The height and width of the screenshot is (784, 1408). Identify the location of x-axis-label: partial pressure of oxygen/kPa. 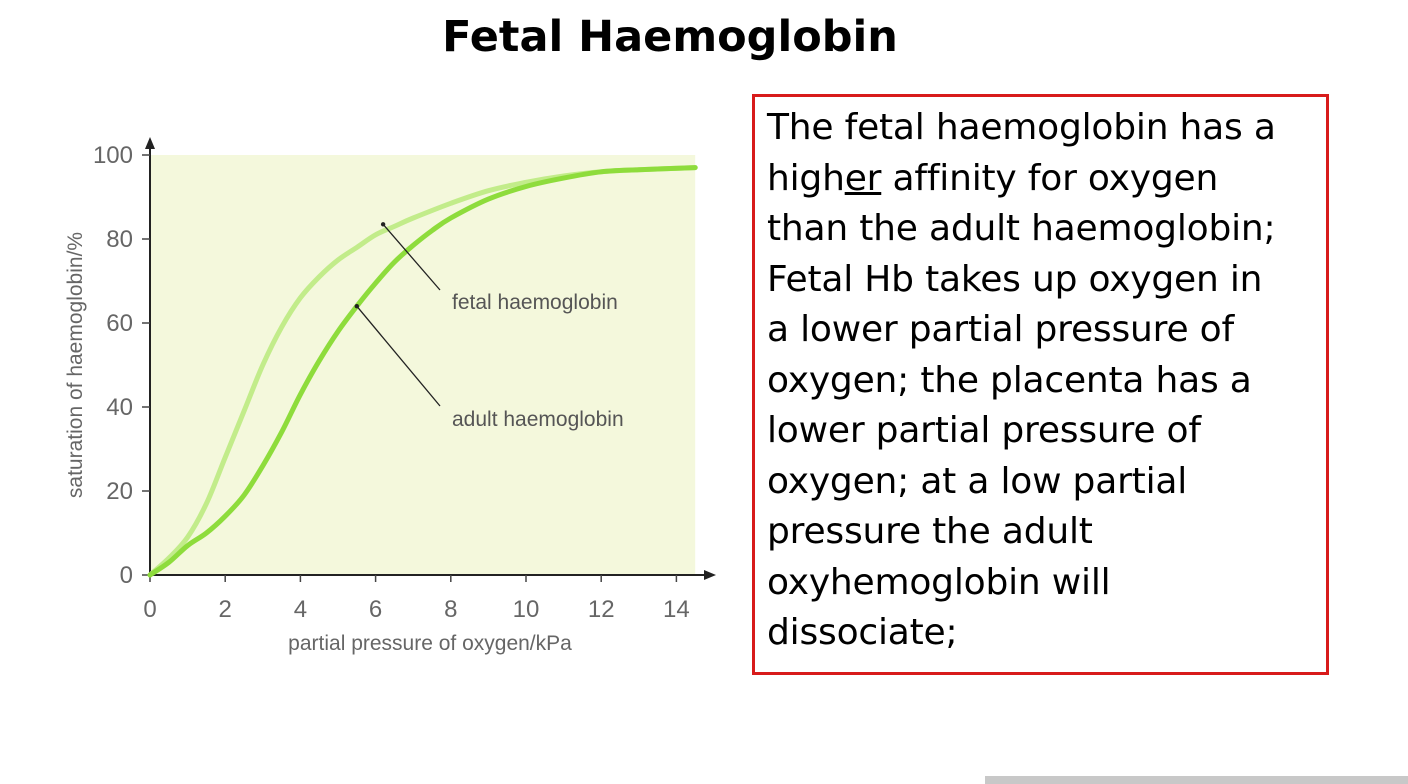
(430, 643).